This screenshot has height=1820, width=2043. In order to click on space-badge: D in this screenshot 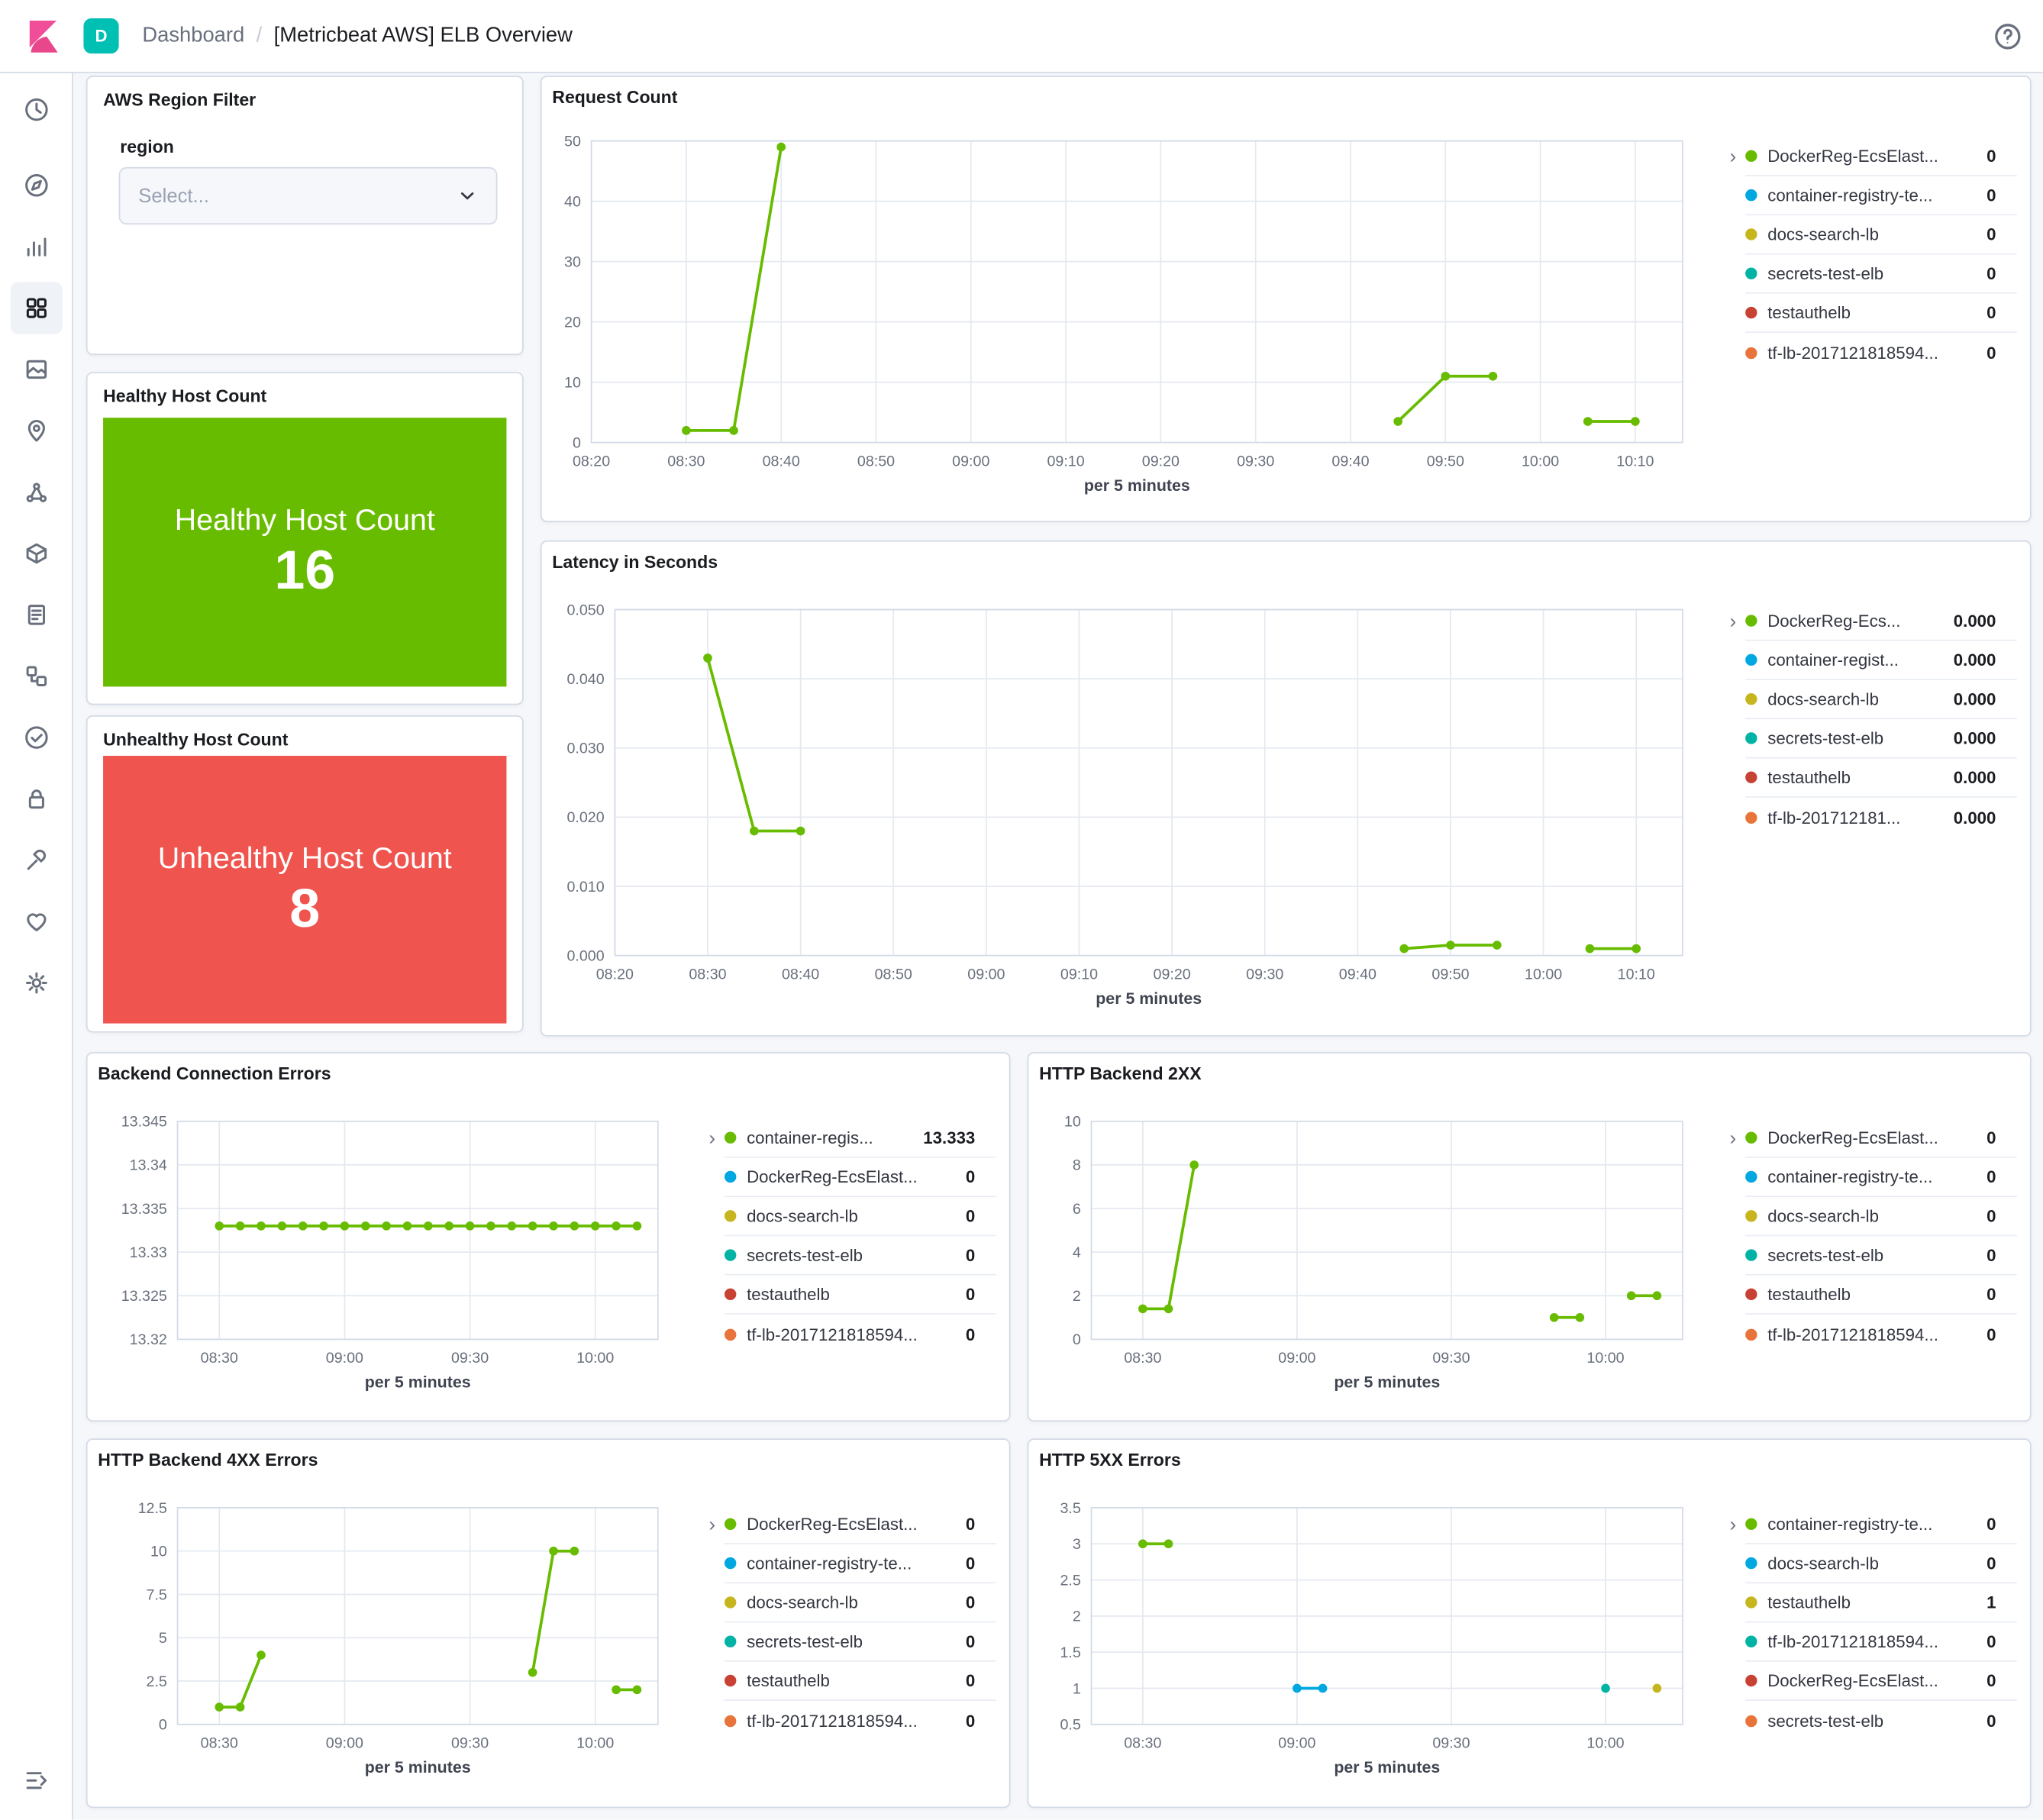, I will do `click(101, 36)`.